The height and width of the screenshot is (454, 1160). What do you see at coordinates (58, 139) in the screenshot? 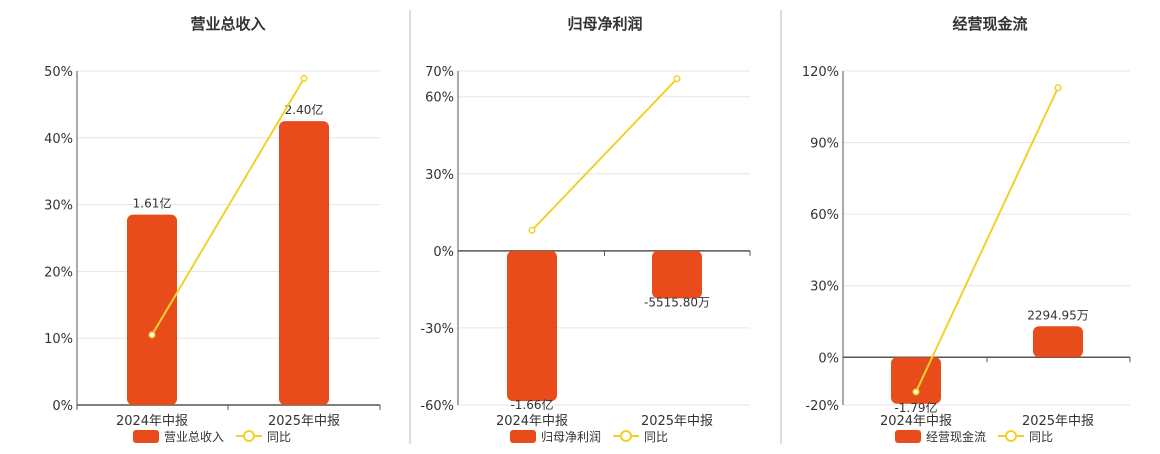
I see `y-tick-label: 40%` at bounding box center [58, 139].